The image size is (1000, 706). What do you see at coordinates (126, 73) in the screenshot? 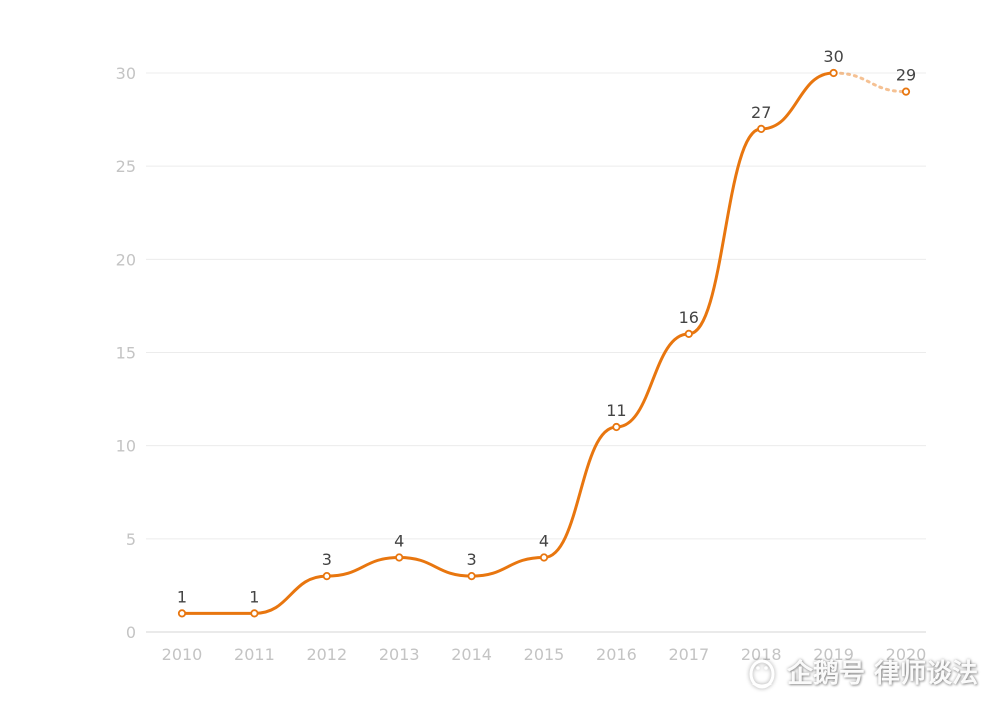
I see `y-tick-label: 30` at bounding box center [126, 73].